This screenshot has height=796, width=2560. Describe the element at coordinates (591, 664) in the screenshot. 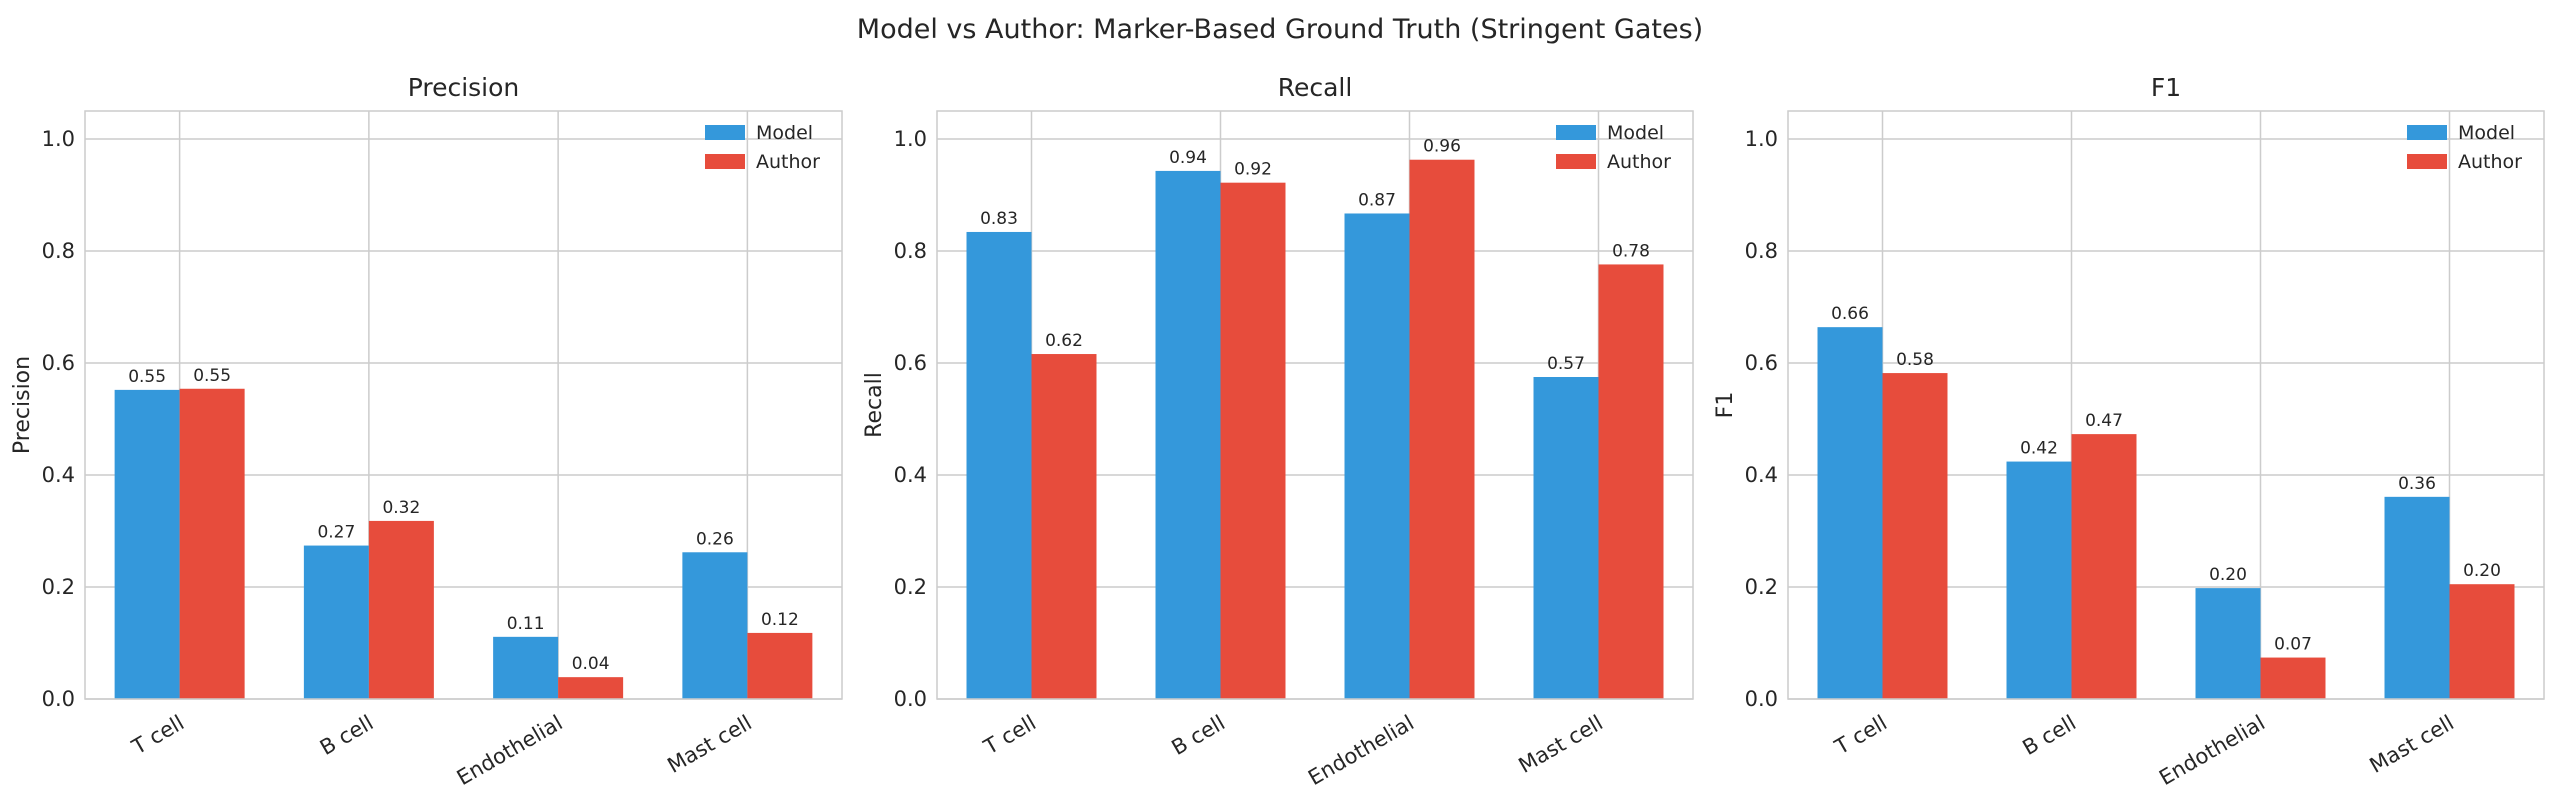

I see `data-label: 0.04` at that location.